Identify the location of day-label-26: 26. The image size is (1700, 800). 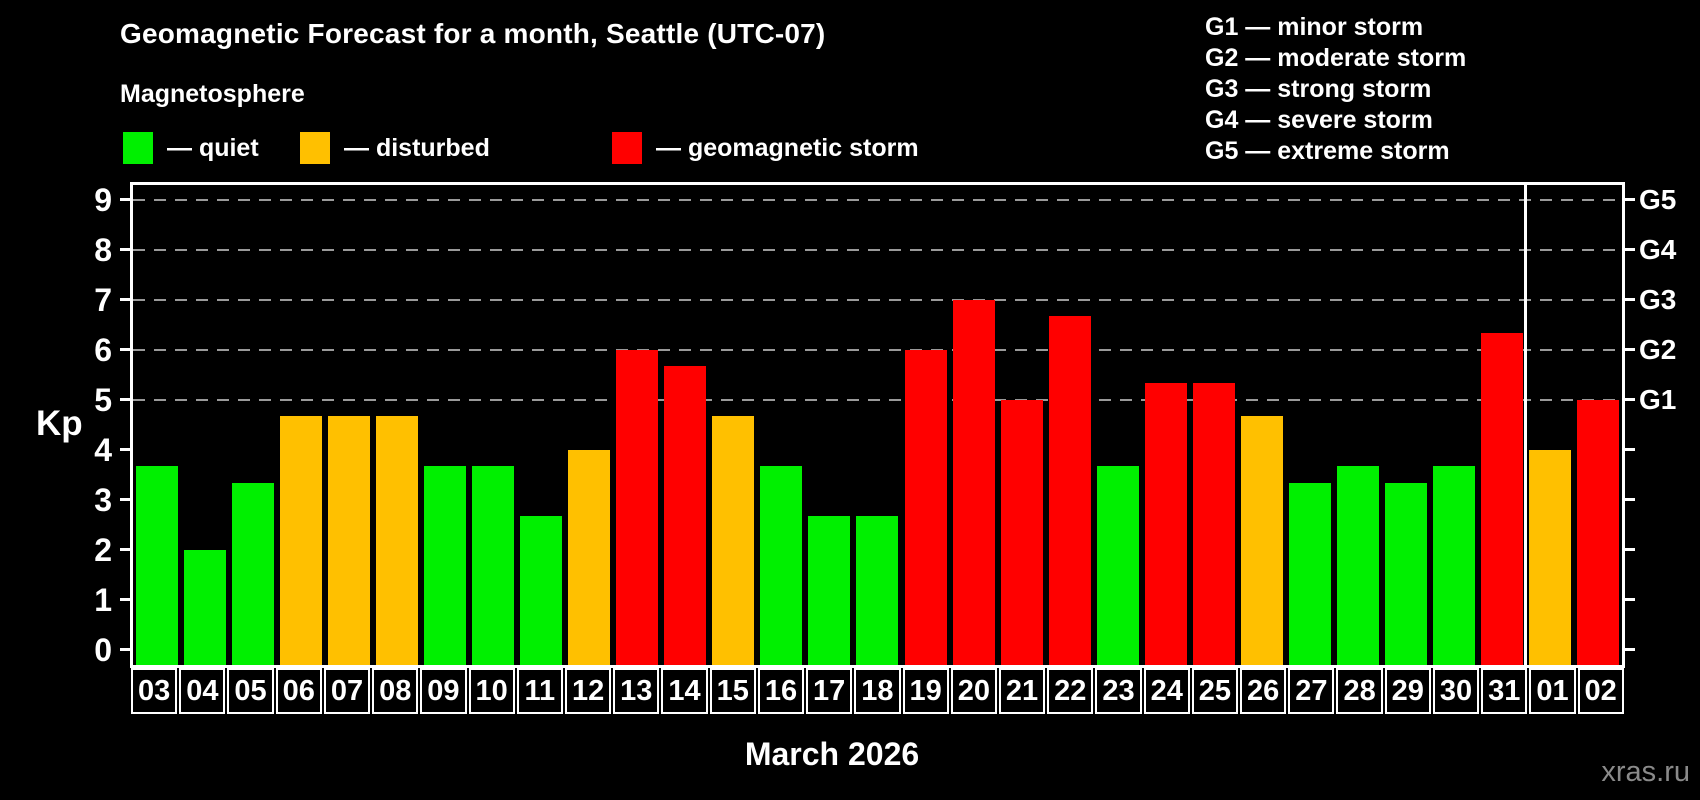
(1263, 691).